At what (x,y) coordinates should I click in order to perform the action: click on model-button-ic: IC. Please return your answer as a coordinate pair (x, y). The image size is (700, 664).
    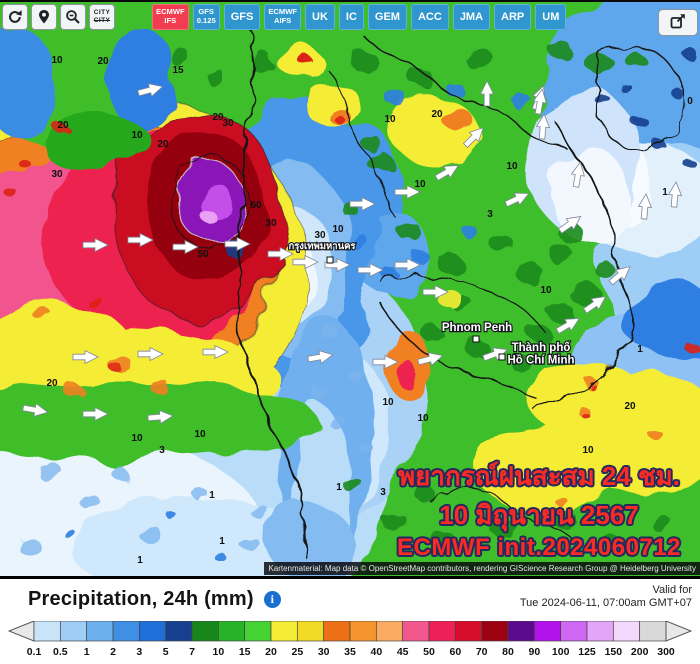
    Looking at the image, I should click on (351, 17).